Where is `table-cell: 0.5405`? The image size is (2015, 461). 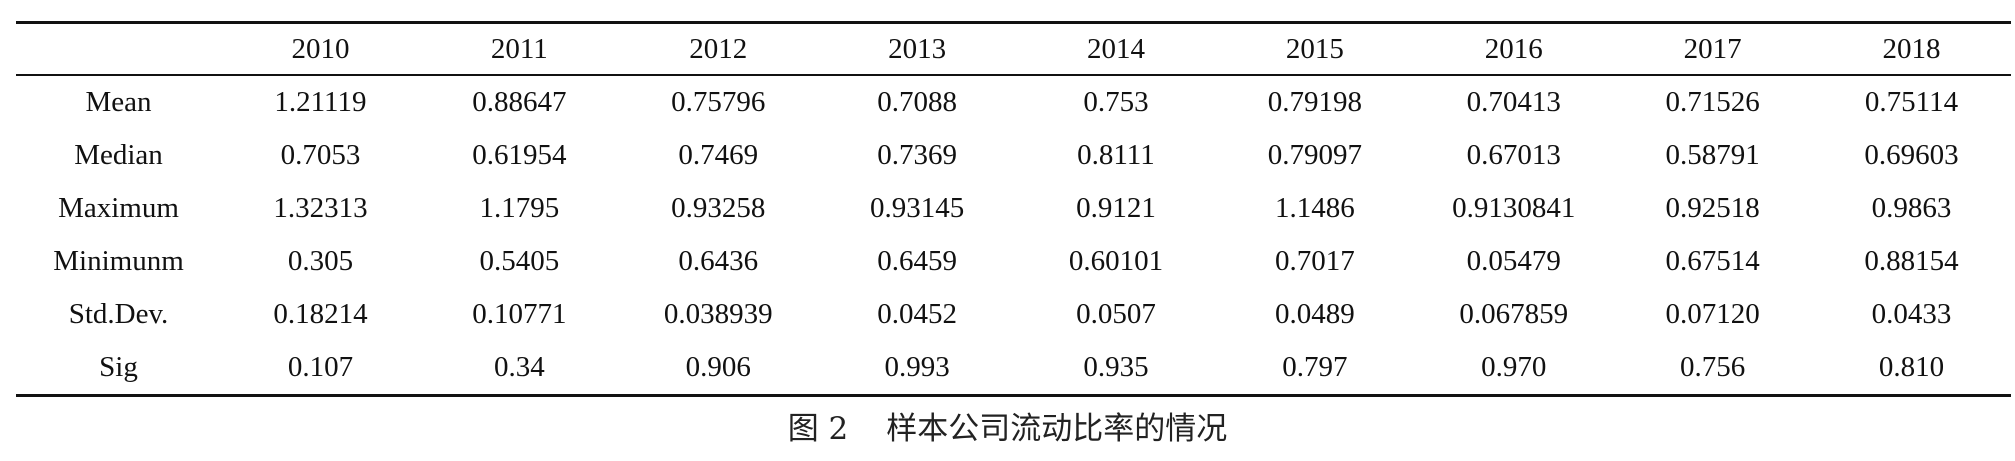
table-cell: 0.5405 is located at coordinates (519, 261).